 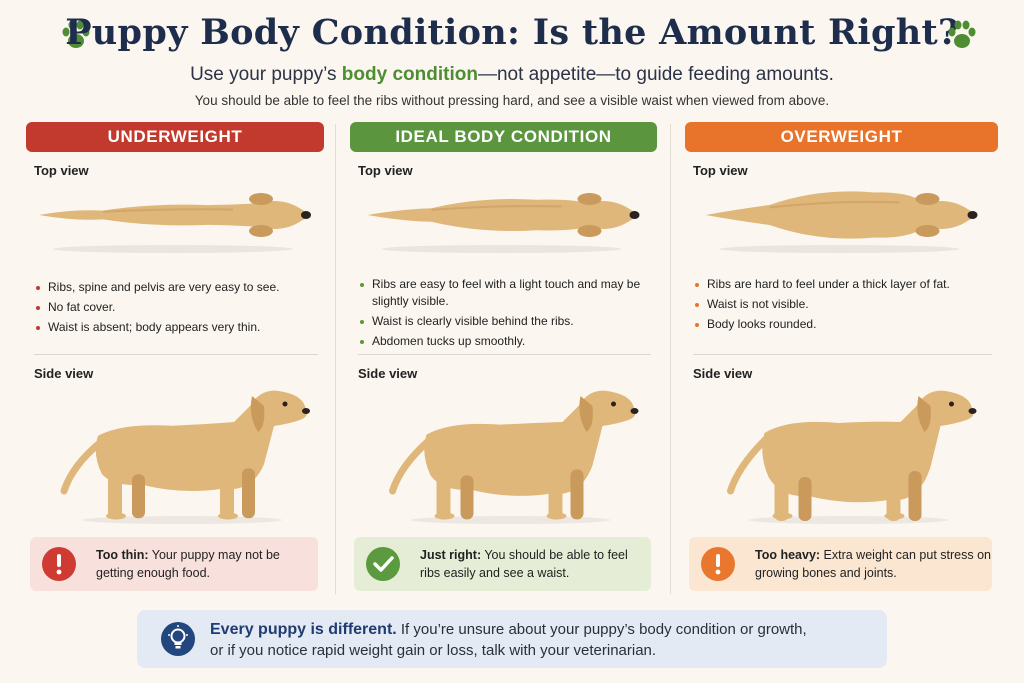 What do you see at coordinates (82, 307) in the screenshot?
I see `bullet-text: No fat cover.` at bounding box center [82, 307].